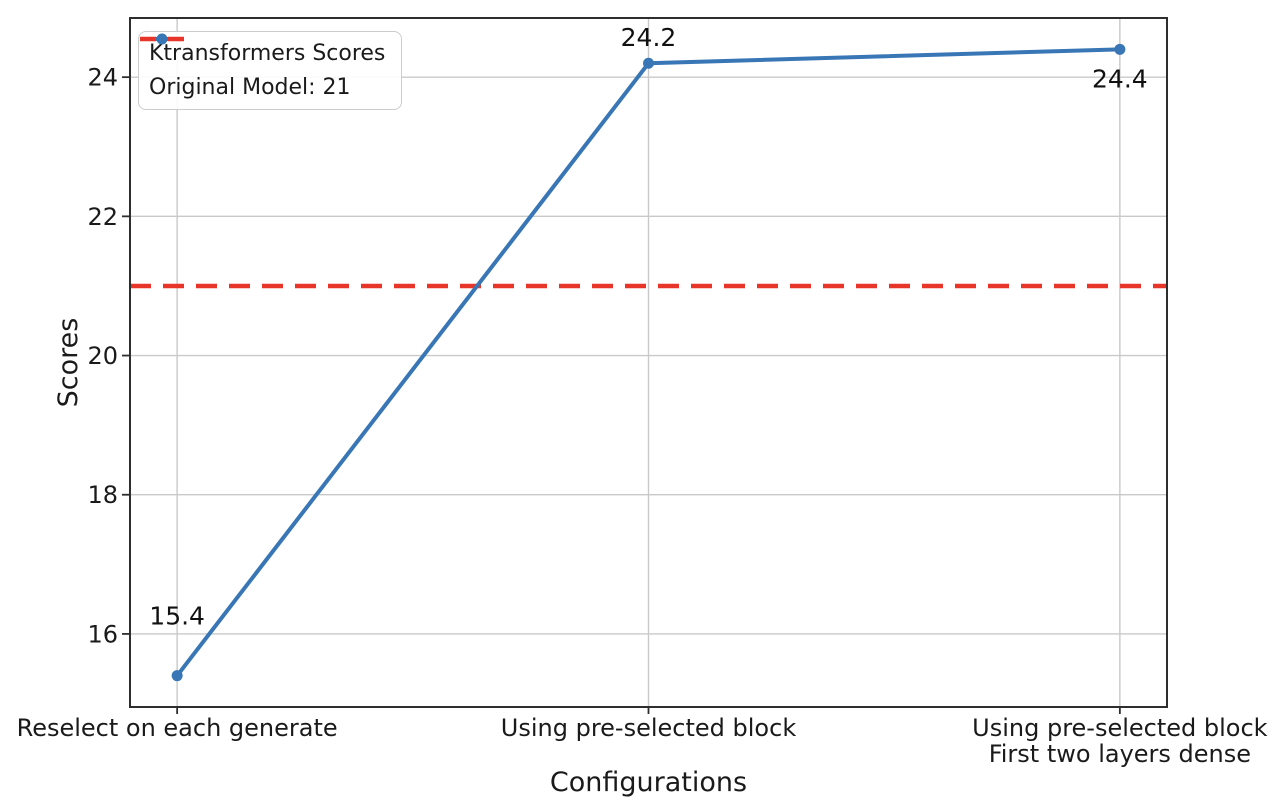  Describe the element at coordinates (102, 356) in the screenshot. I see `y-tick-label: 20` at that location.